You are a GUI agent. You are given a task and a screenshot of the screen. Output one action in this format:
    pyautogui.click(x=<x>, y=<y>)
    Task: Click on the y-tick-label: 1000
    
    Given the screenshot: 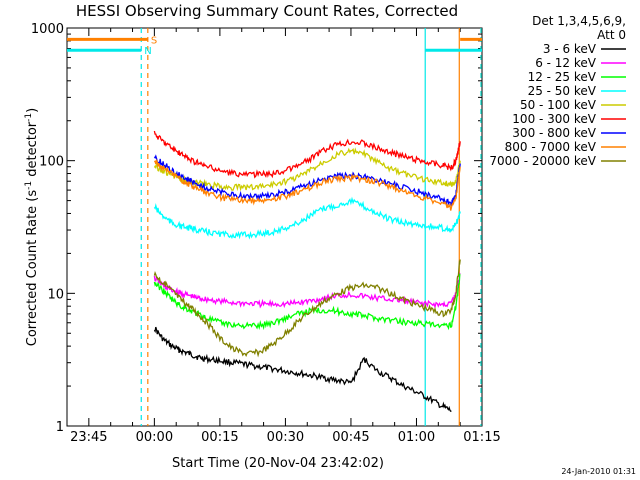 What is the action you would take?
    pyautogui.click(x=47, y=29)
    